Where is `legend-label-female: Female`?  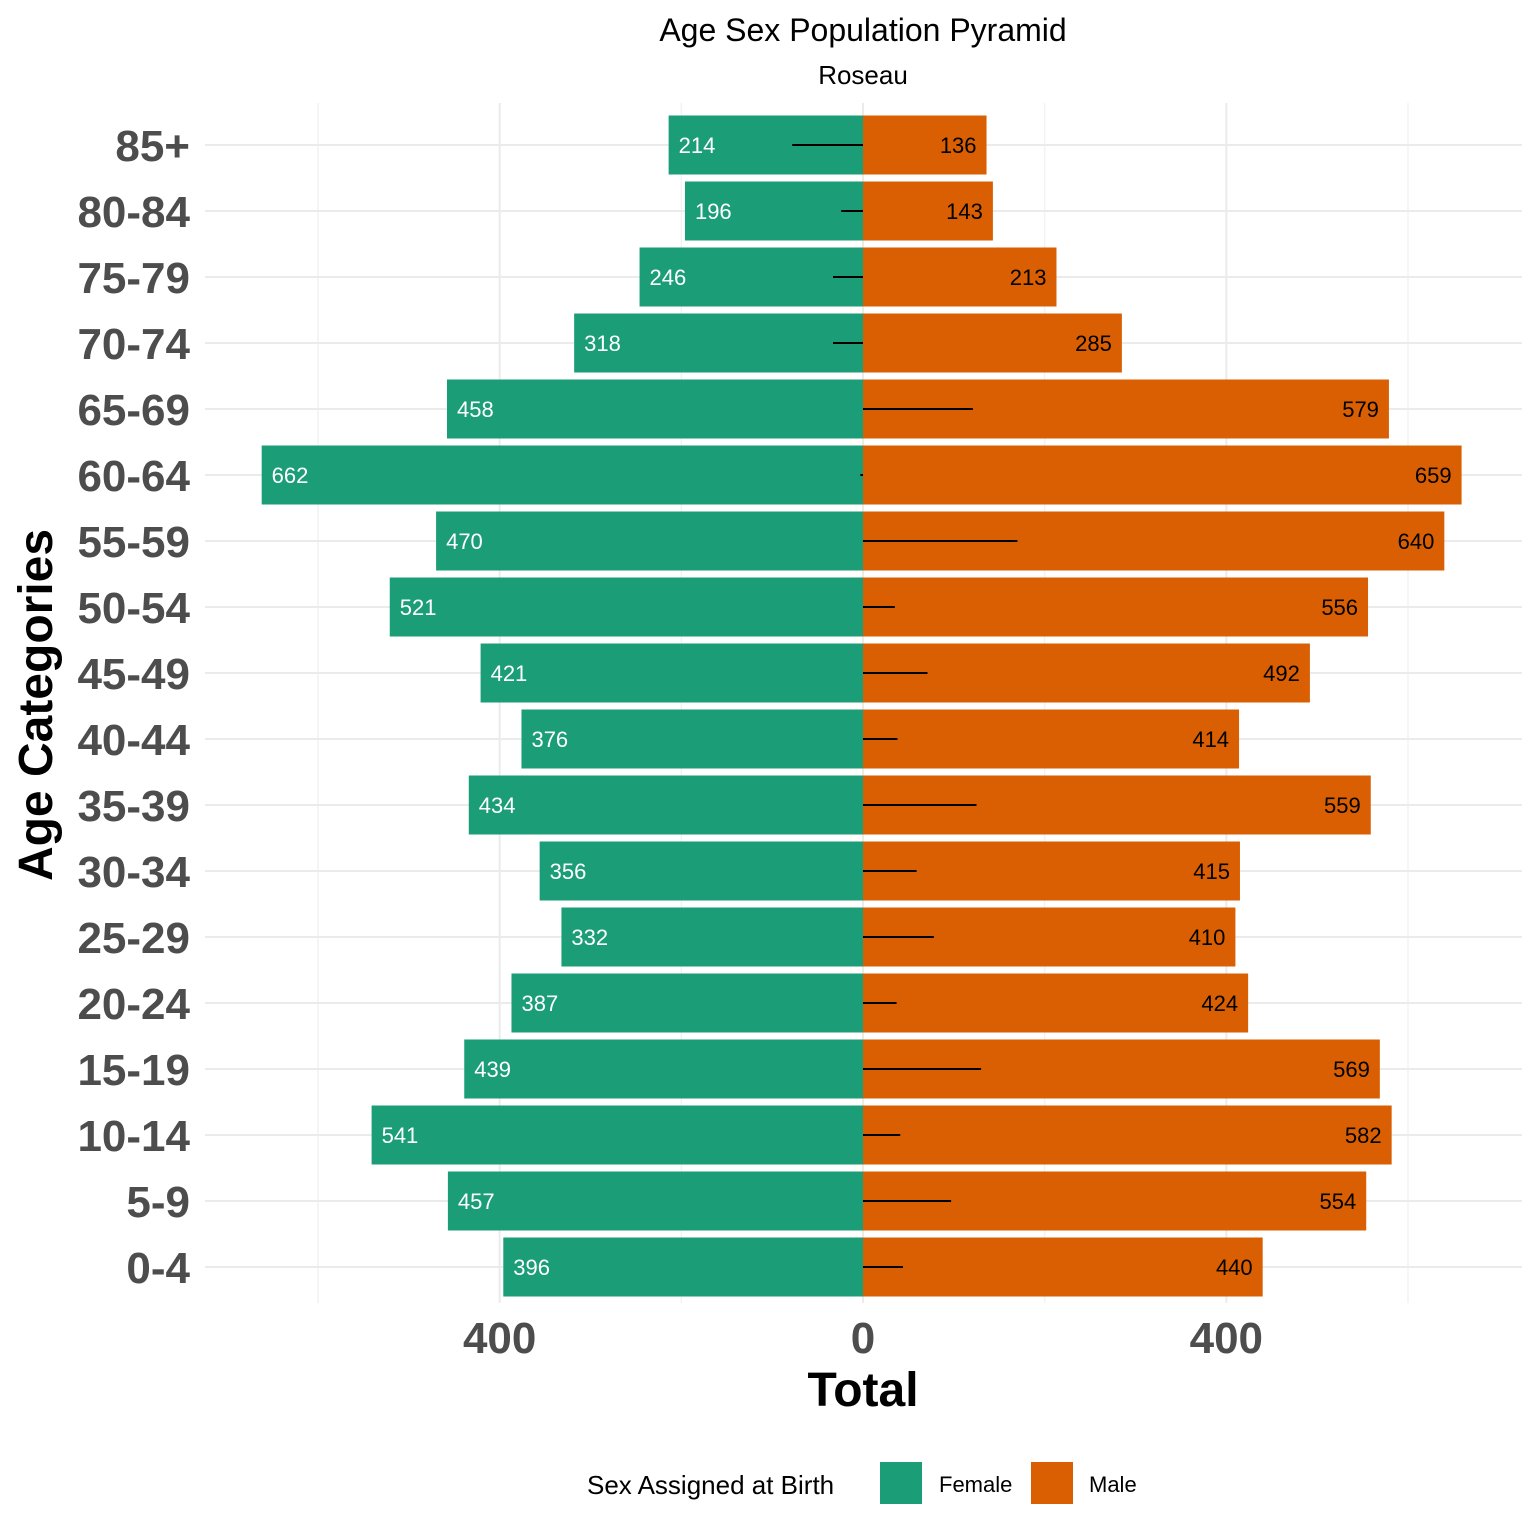
legend-label-female: Female is located at coordinates (975, 1484).